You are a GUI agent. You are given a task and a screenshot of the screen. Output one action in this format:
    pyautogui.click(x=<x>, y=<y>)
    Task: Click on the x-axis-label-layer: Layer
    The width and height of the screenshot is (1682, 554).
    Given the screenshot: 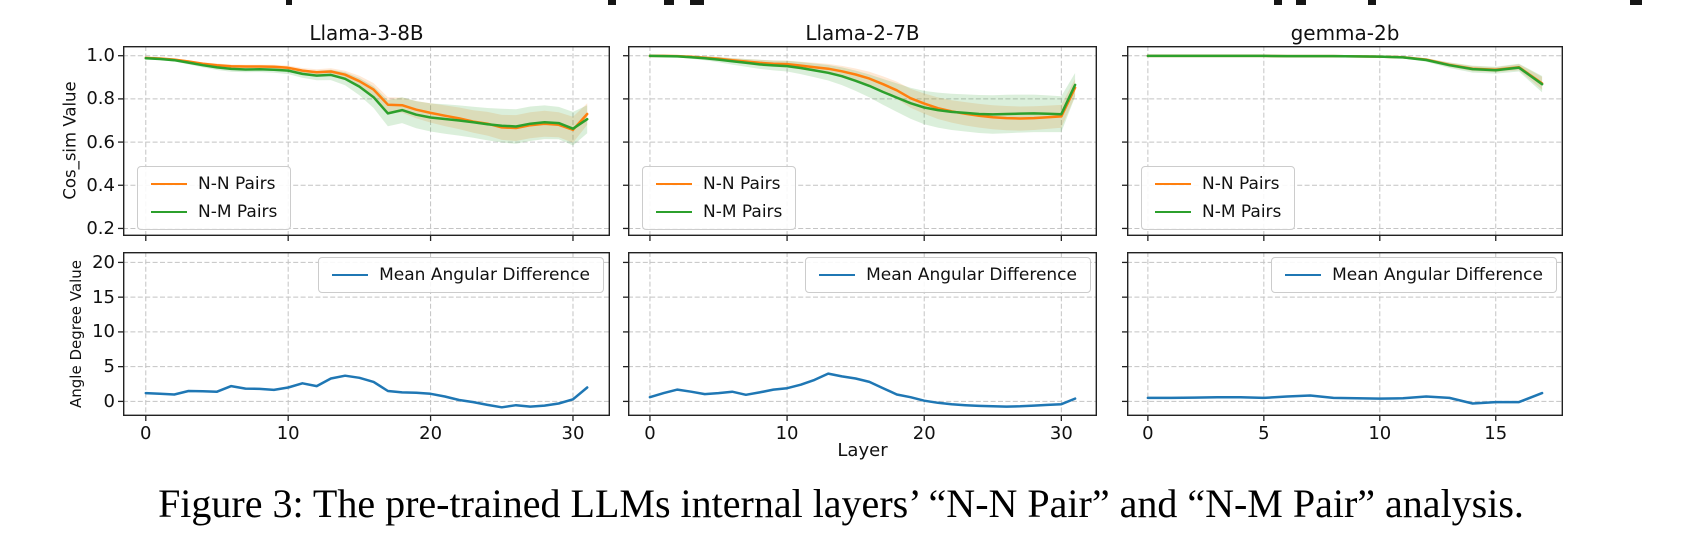 What is the action you would take?
    pyautogui.click(x=862, y=450)
    